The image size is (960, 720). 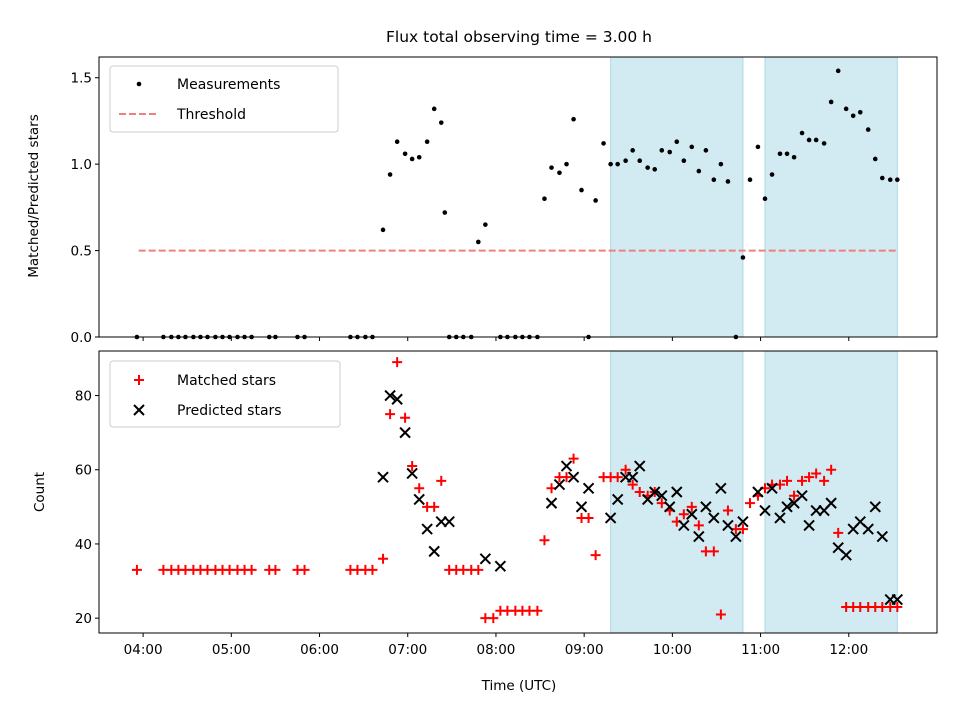 I want to click on bot-x-tick-label: 04:00, so click(x=143, y=650).